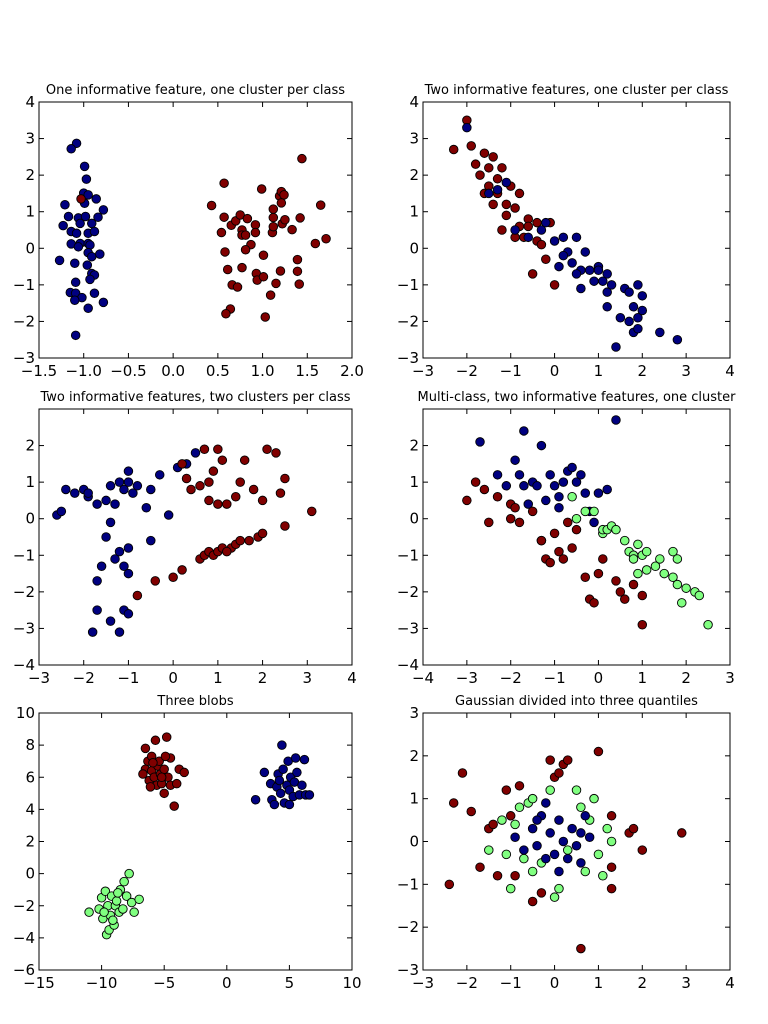 The height and width of the screenshot is (1024, 768). I want to click on y-tick-label: 4, so click(30, 102).